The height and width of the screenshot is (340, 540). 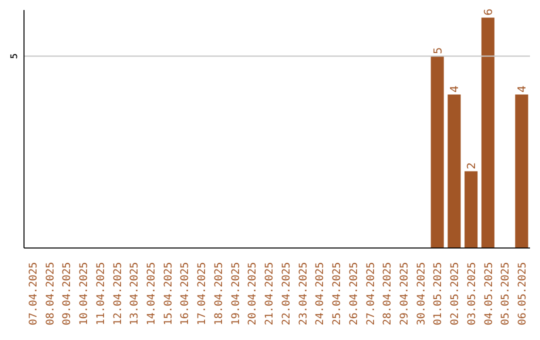 I want to click on x-tick-label: 23.04.2025, so click(x=303, y=294).